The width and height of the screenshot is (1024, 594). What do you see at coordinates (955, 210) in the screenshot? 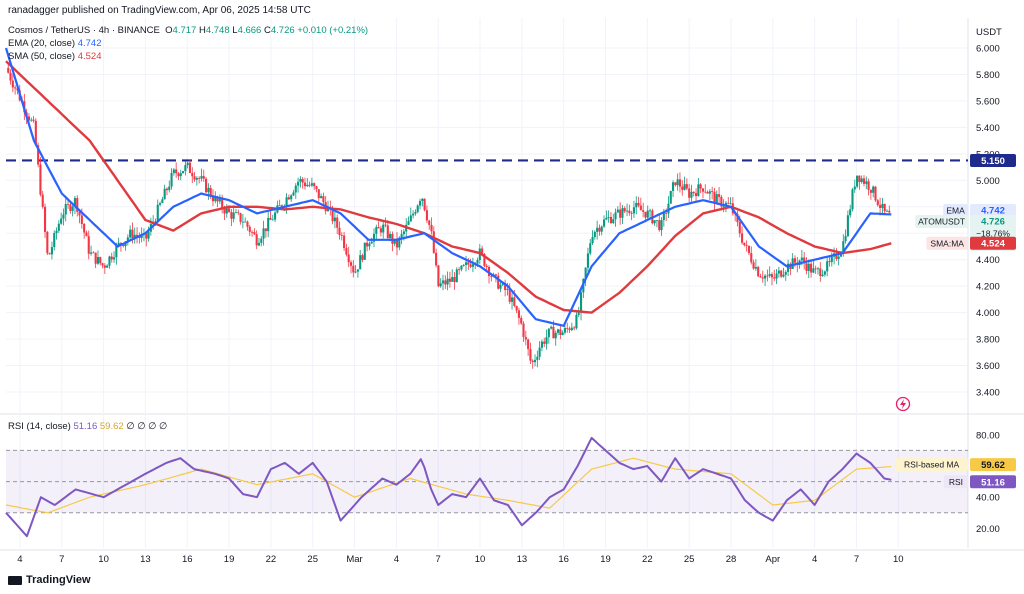
I see `ema-tag-name: EMA` at bounding box center [955, 210].